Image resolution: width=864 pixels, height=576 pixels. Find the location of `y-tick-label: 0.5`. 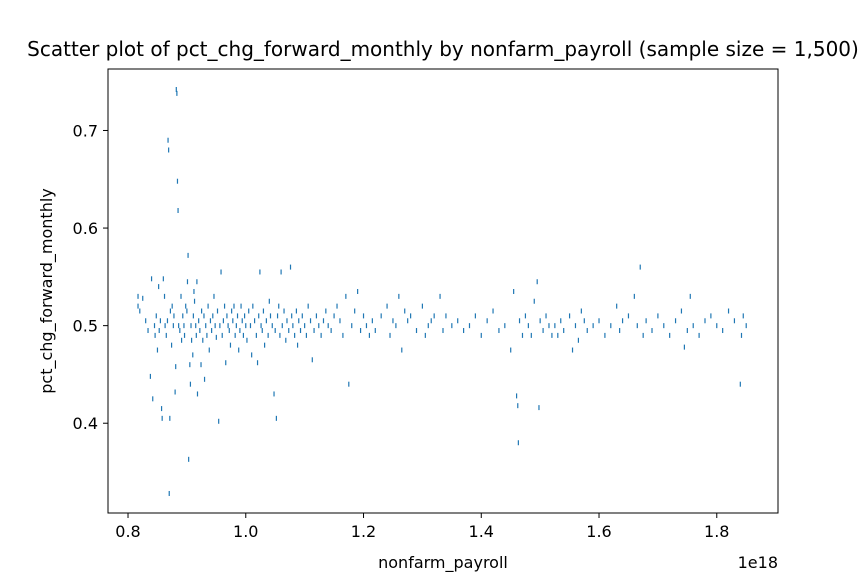

y-tick-label: 0.5 is located at coordinates (85, 326).